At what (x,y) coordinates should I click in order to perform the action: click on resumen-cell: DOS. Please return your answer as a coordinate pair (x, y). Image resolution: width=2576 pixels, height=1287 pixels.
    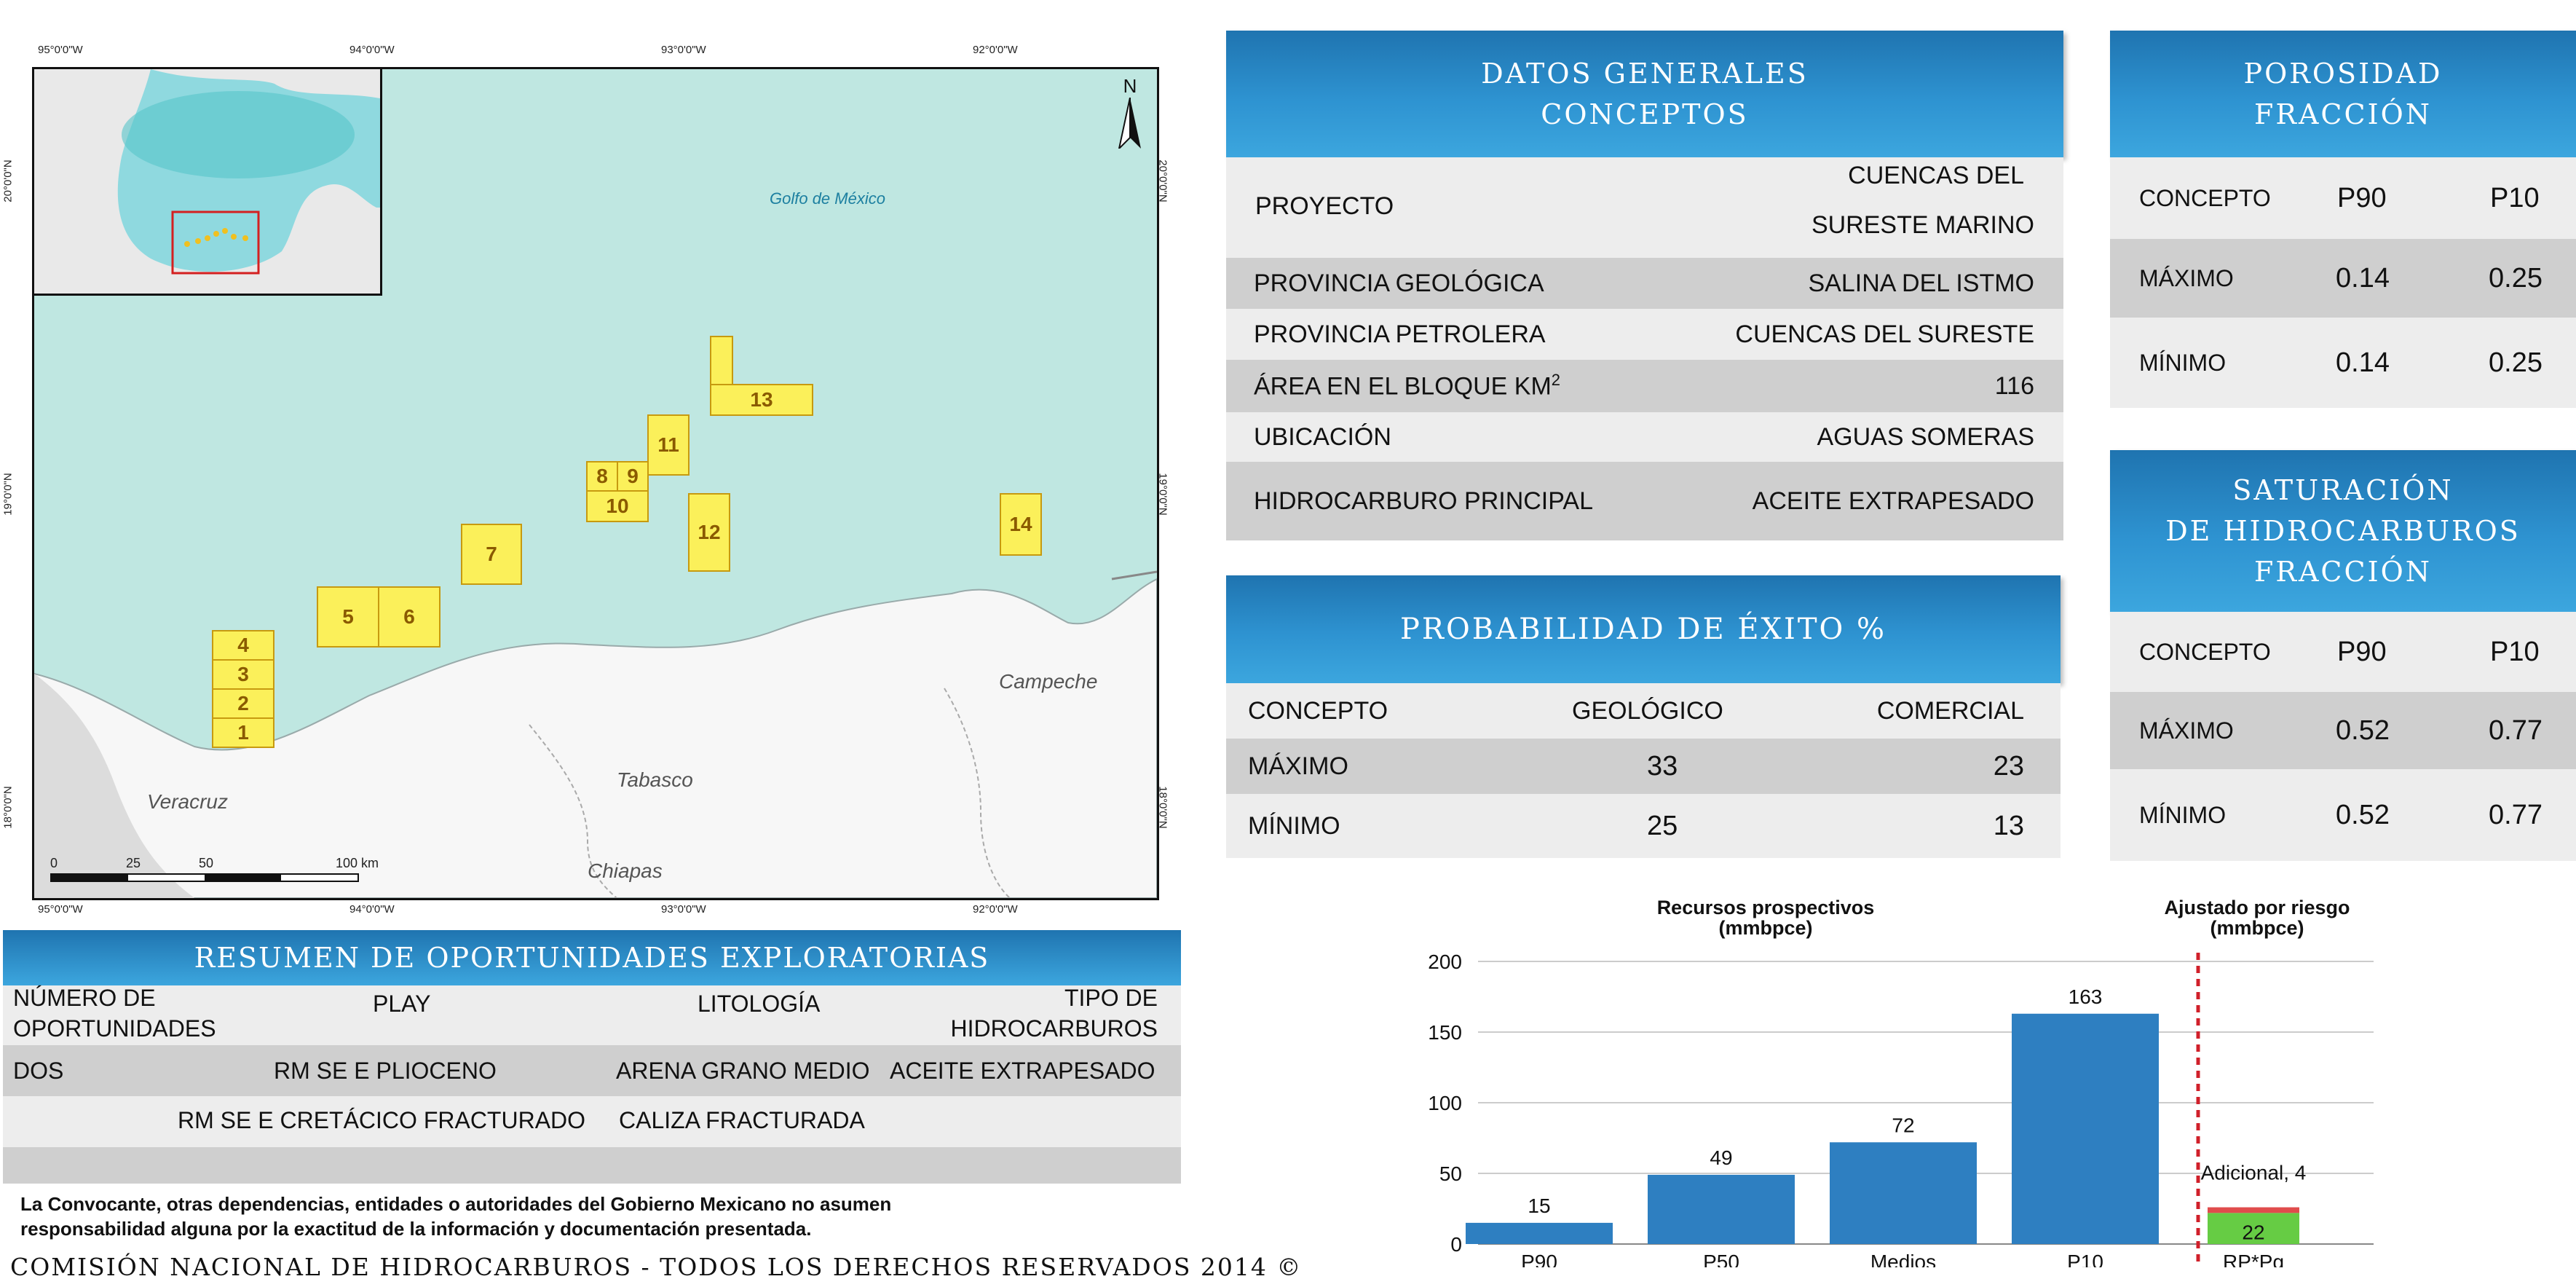
    Looking at the image, I should click on (39, 1071).